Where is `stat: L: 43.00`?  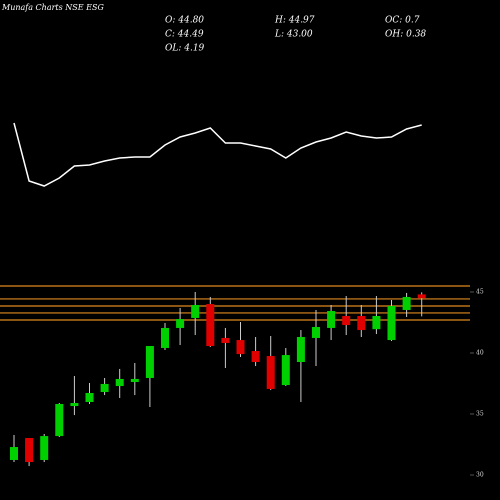
stat: L: 43.00 is located at coordinates (293, 35).